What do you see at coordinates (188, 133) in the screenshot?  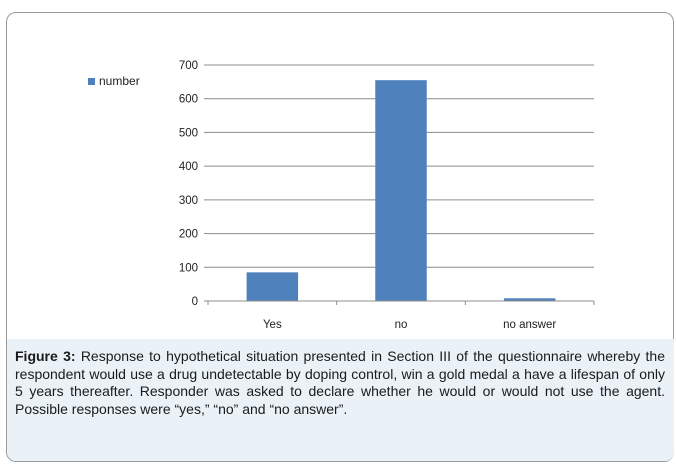 I see `y-tick-label: 500` at bounding box center [188, 133].